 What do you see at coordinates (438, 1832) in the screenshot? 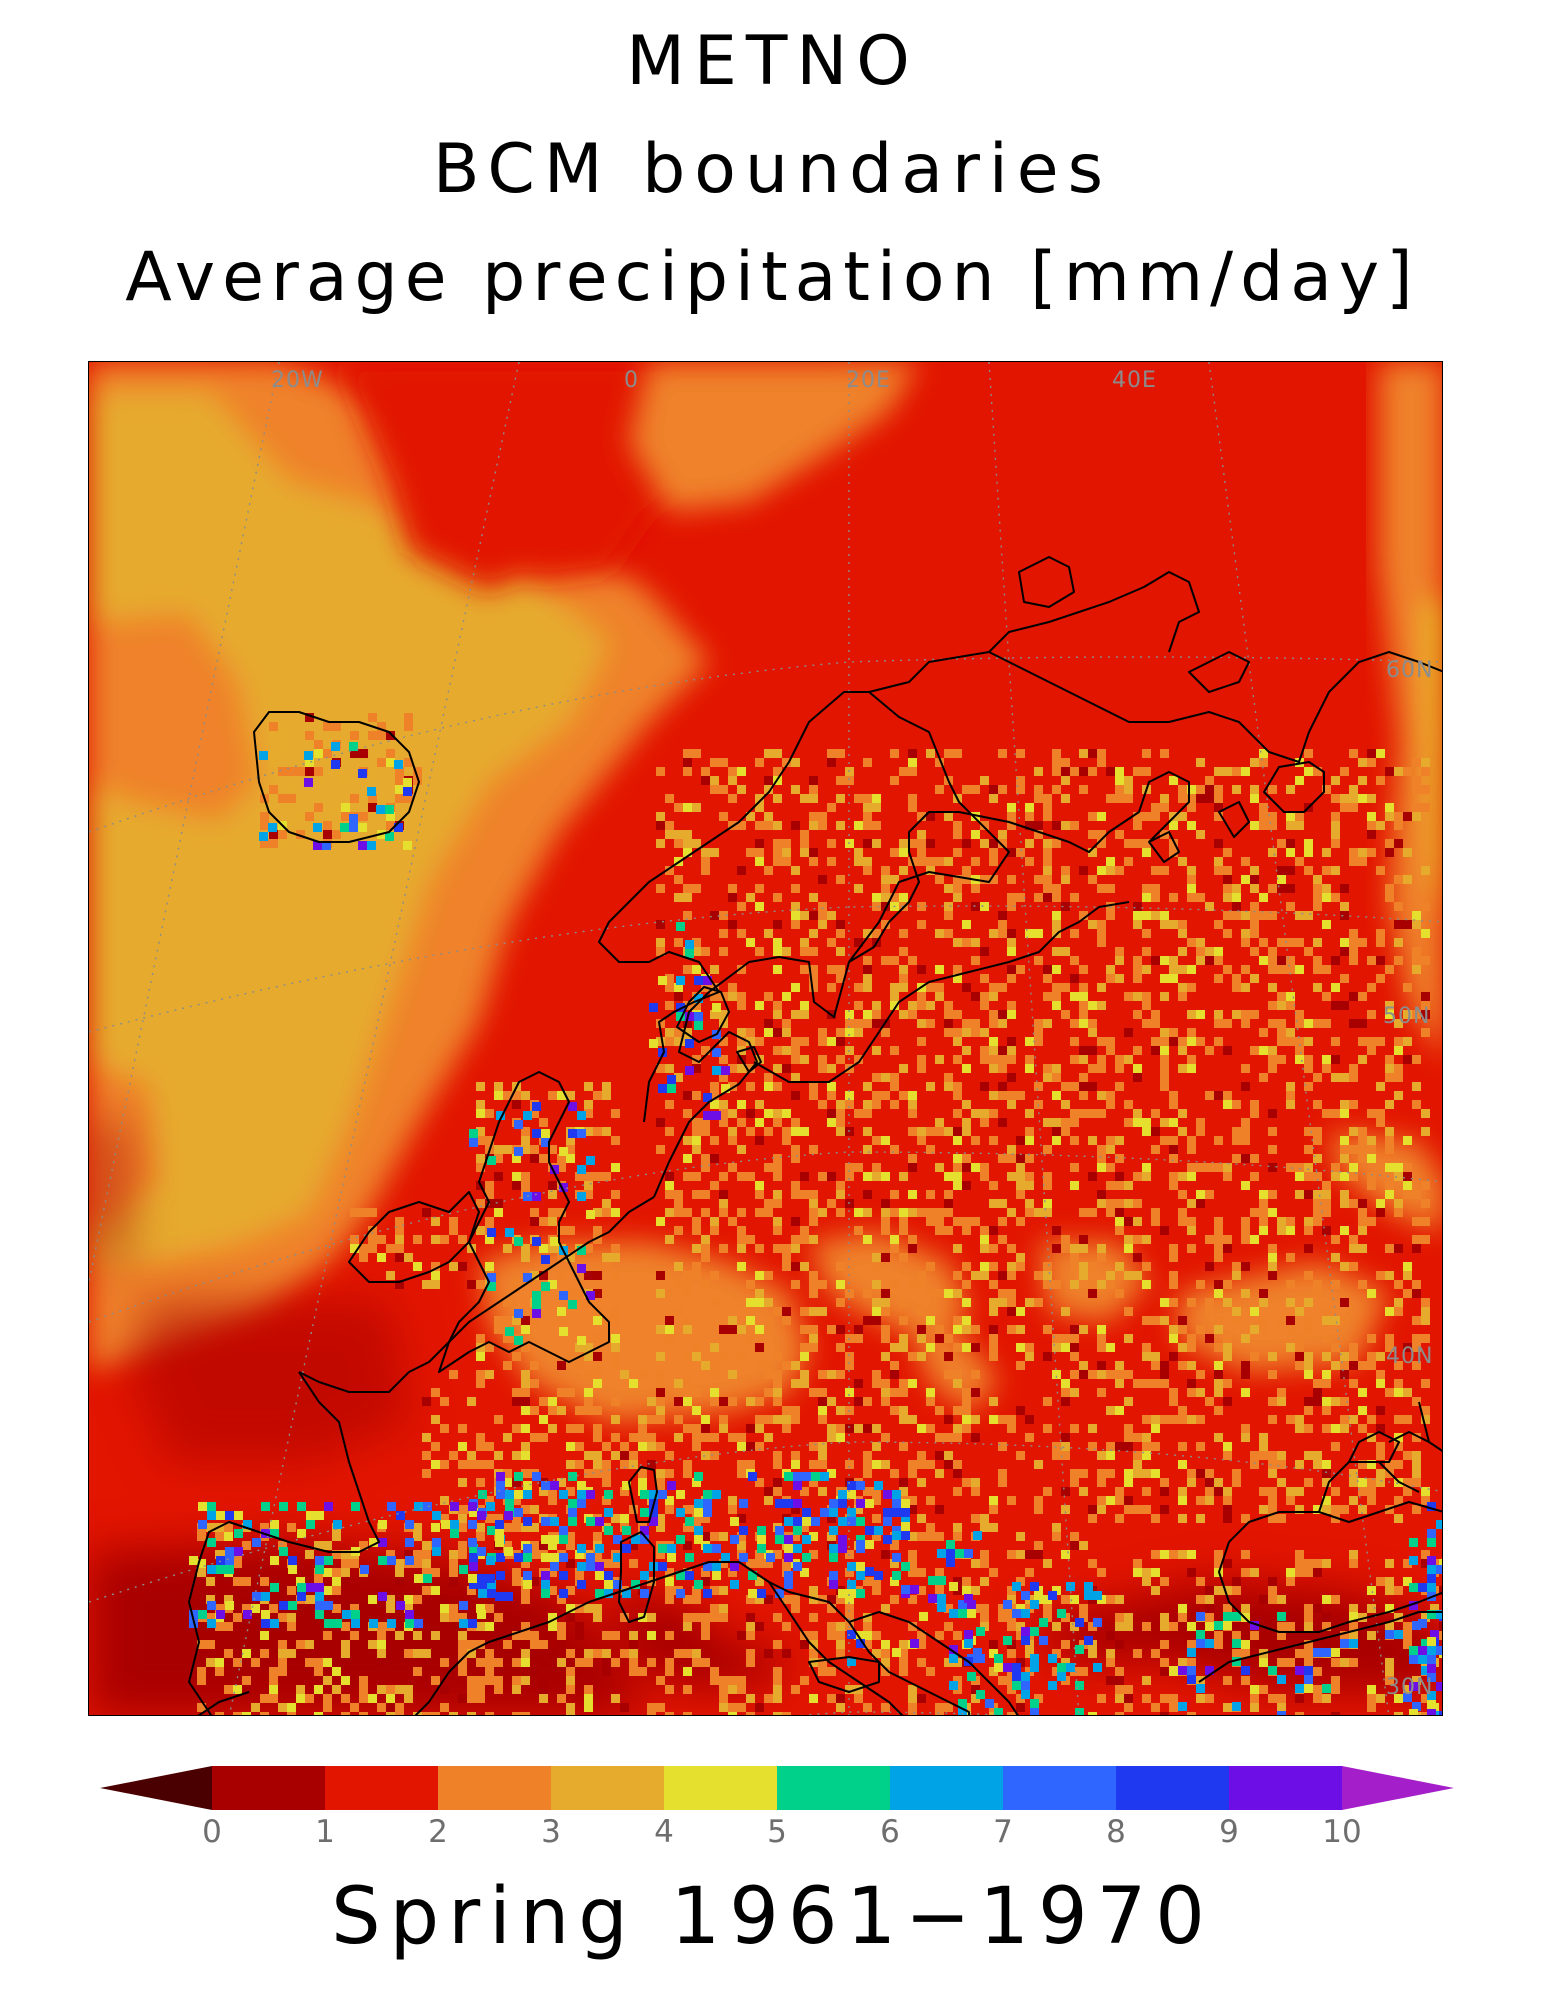
I see `colorbar-tick-label: 2` at bounding box center [438, 1832].